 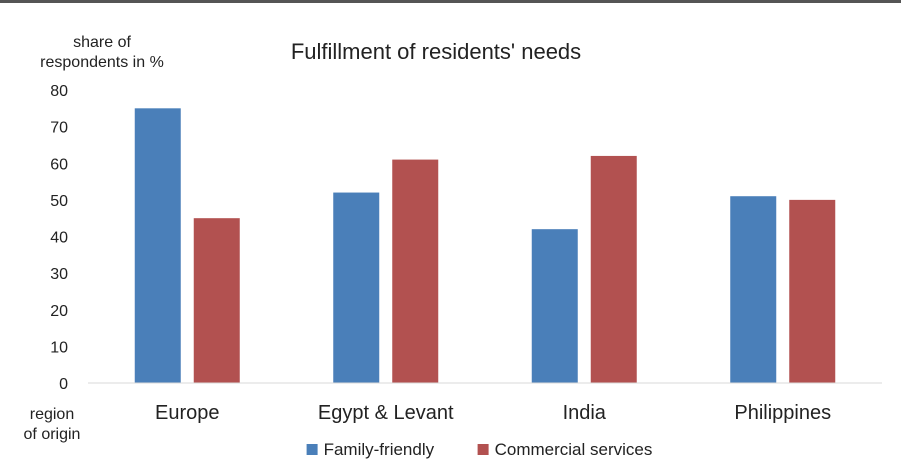 What do you see at coordinates (102, 62) in the screenshot?
I see `y-axis-label-line-2: respondents in %` at bounding box center [102, 62].